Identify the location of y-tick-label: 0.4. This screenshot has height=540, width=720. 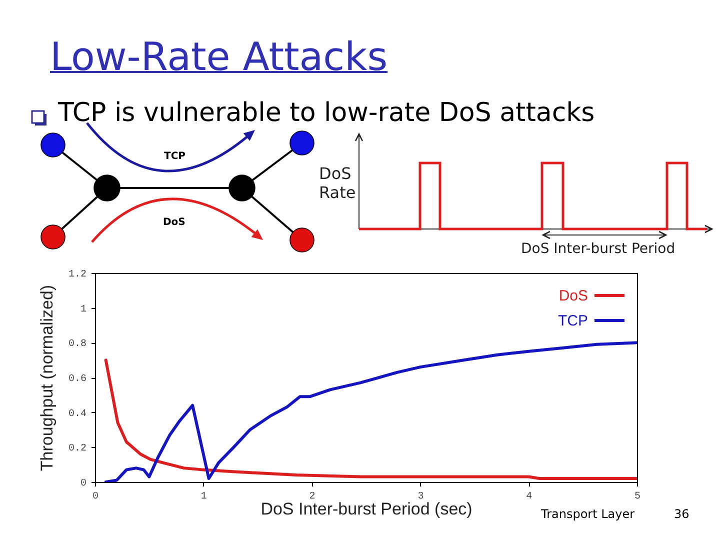
(77, 414).